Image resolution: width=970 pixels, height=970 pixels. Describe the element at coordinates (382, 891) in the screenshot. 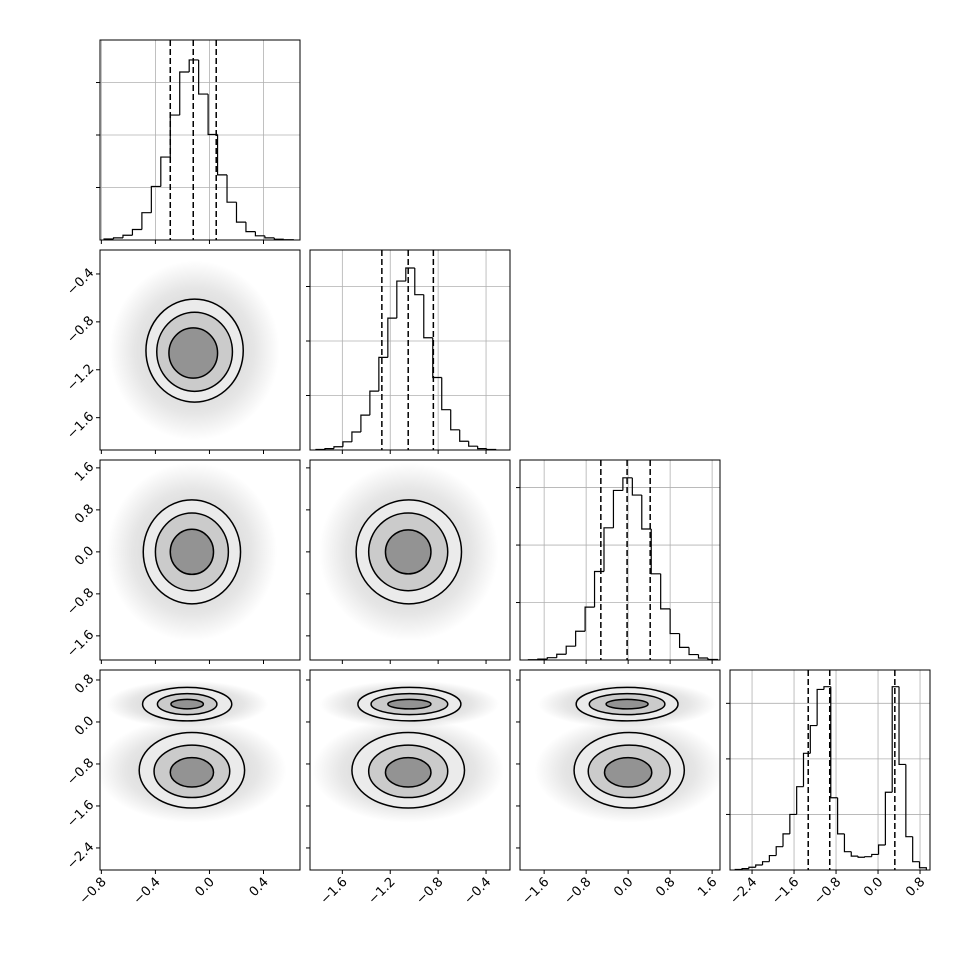

I see `x-tick-label: −1.2` at that location.